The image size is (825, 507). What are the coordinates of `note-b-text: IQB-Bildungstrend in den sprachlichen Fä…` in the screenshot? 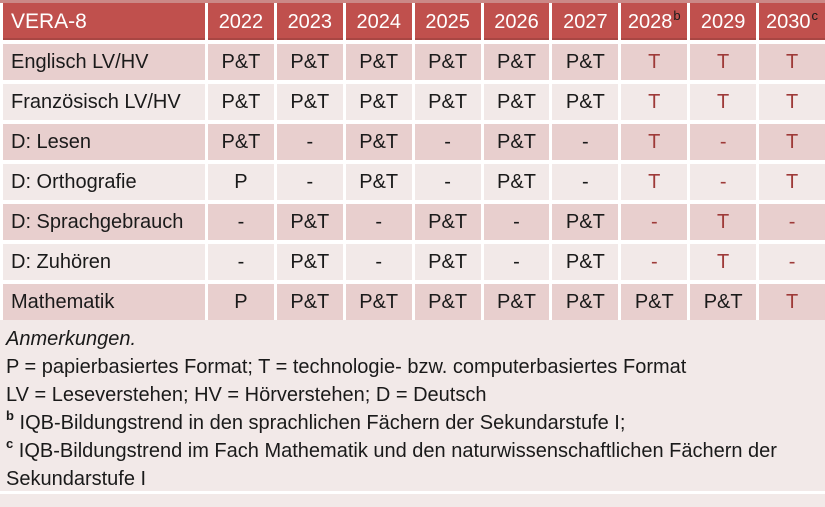 It's located at (322, 423).